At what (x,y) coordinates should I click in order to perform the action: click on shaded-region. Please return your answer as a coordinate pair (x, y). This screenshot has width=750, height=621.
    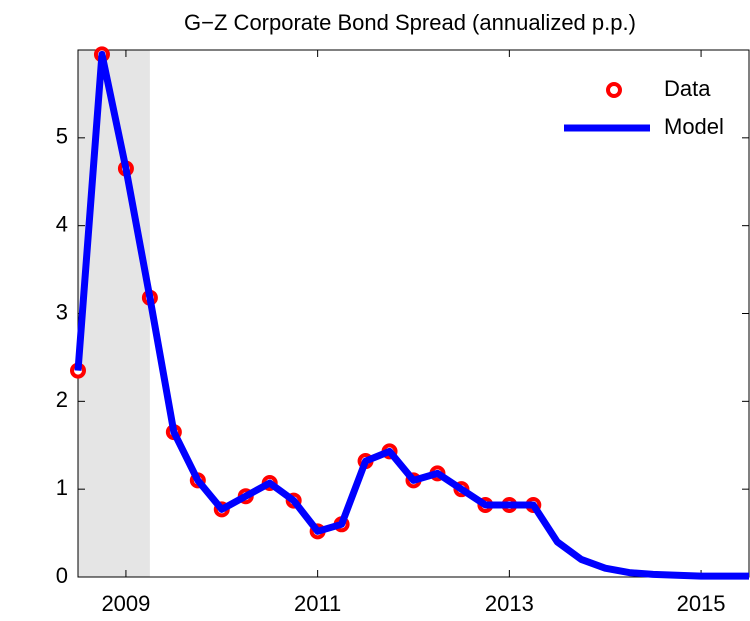
    Looking at the image, I should click on (114, 313).